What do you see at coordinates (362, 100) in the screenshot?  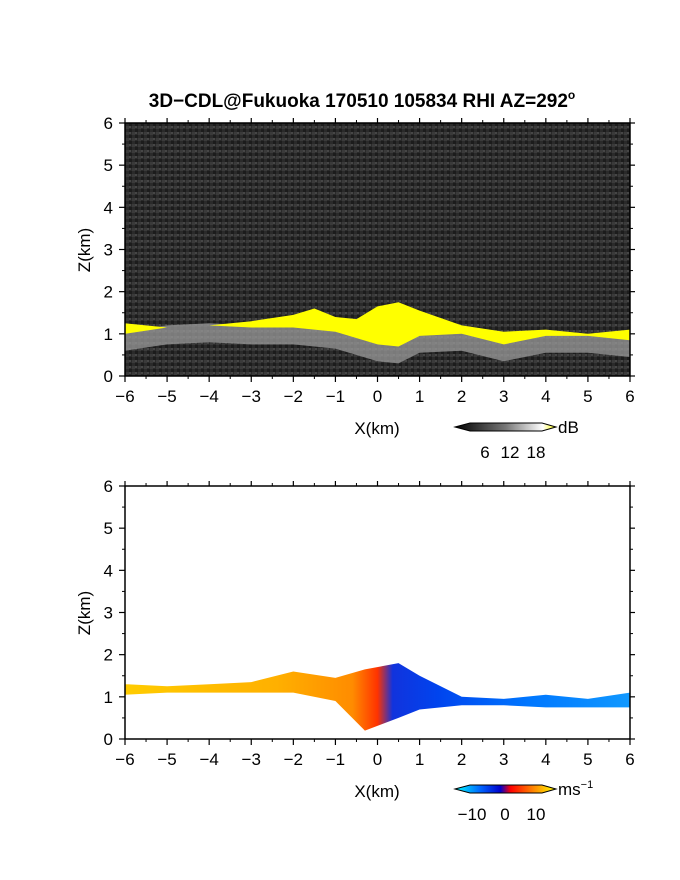 I see `chart-title: 3D−CDL@Fukuoka 170510 105834 RHI AZ=292o` at bounding box center [362, 100].